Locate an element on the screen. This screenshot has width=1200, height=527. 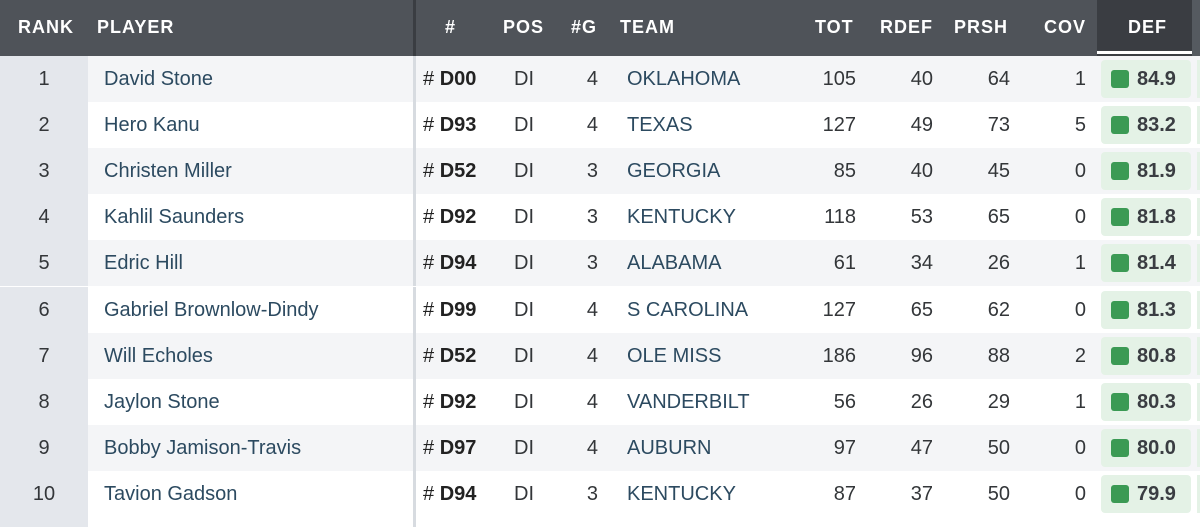
team-link: VANDERBILT is located at coordinates (688, 401).